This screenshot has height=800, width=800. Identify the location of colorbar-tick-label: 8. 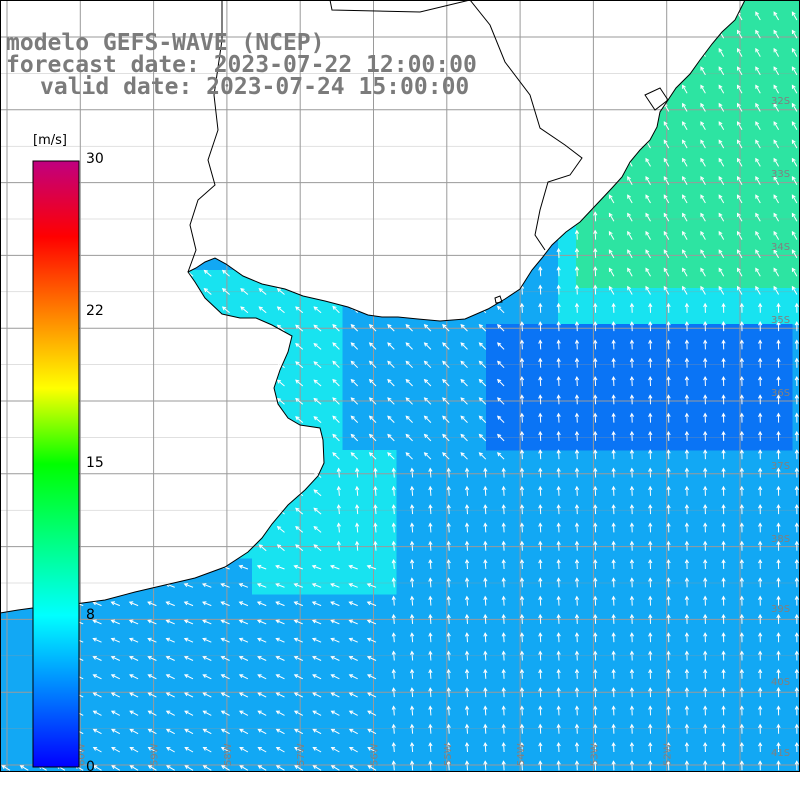
(90, 615).